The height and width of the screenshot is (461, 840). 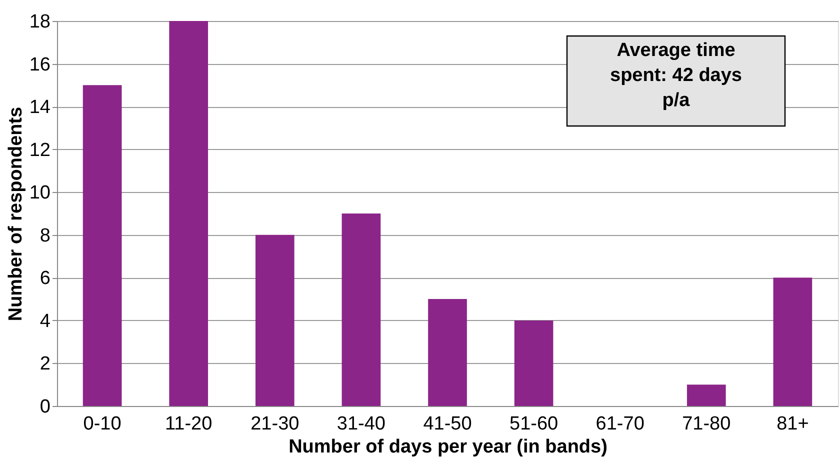 I want to click on y-tick-label: 14, so click(x=40, y=107).